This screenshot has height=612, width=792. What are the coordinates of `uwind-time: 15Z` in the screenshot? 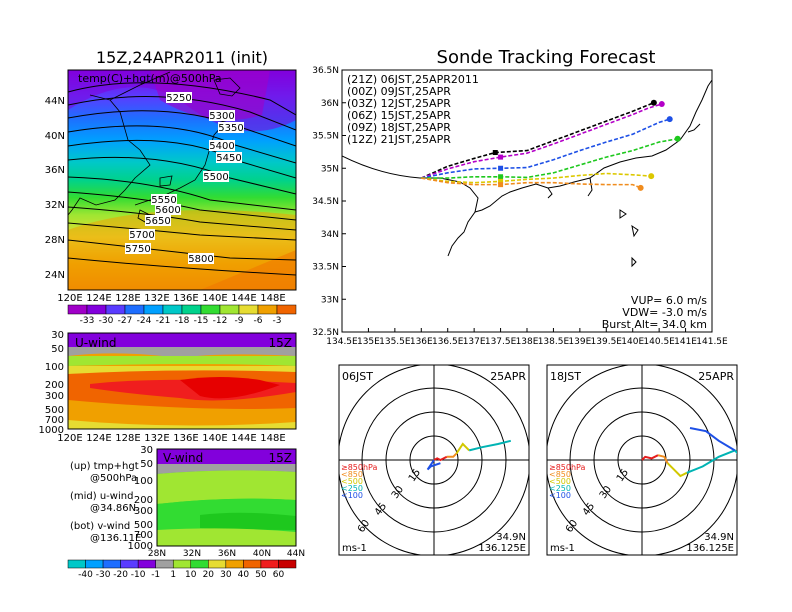 It's located at (281, 343).